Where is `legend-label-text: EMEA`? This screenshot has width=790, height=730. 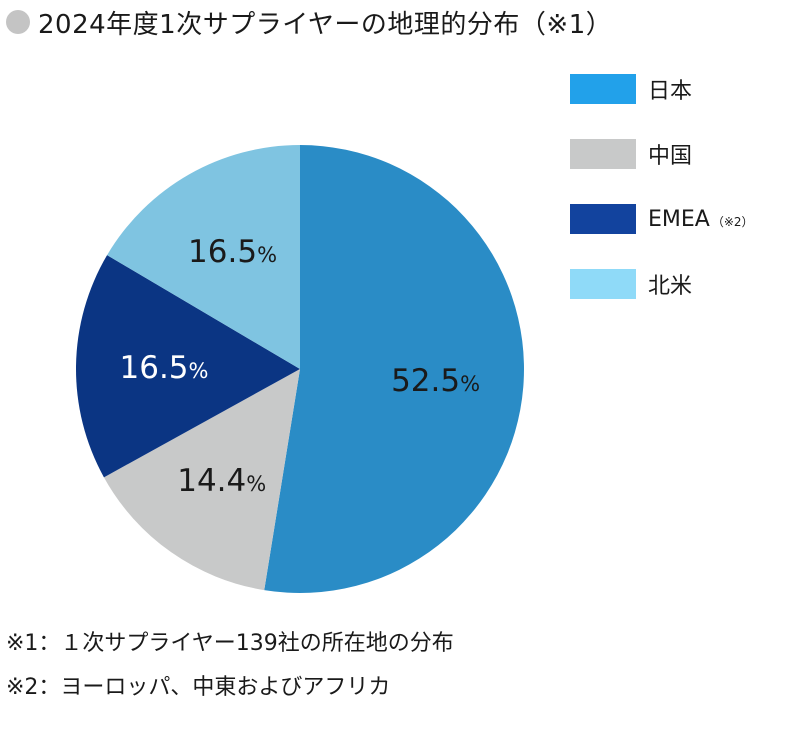
legend-label-text: EMEA is located at coordinates (679, 219).